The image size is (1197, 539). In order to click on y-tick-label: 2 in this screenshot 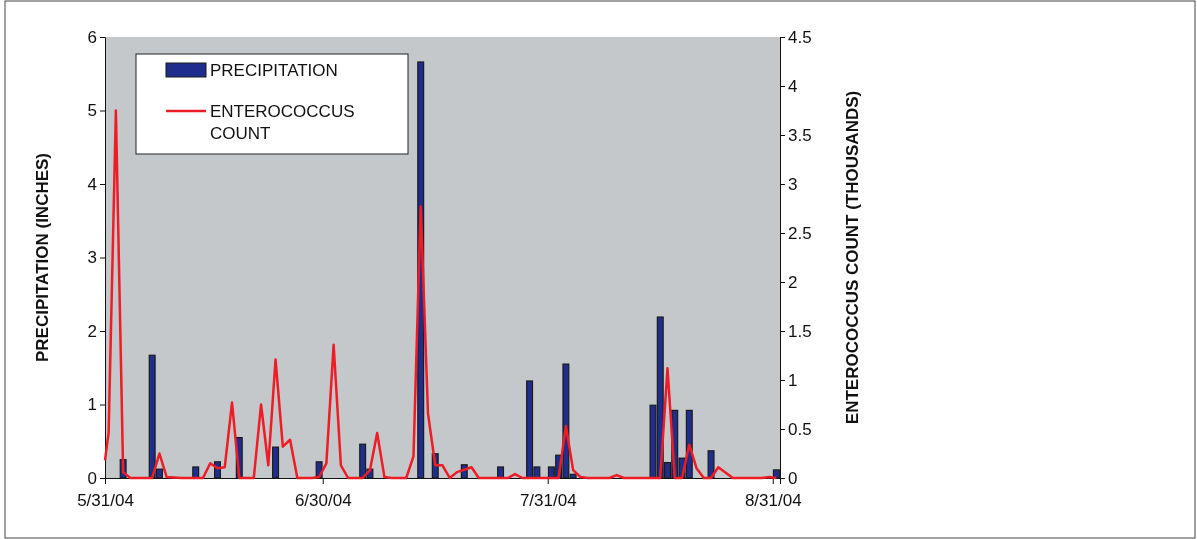, I will do `click(92, 331)`.